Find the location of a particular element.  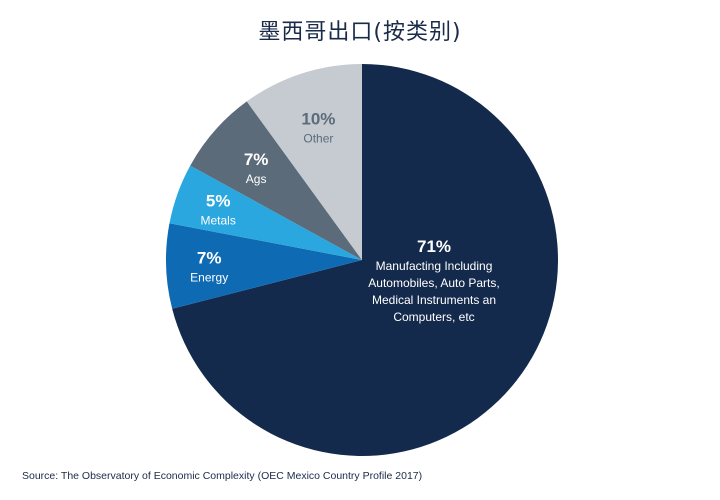

slice-label-ags-line-1: Ags is located at coordinates (256, 179).